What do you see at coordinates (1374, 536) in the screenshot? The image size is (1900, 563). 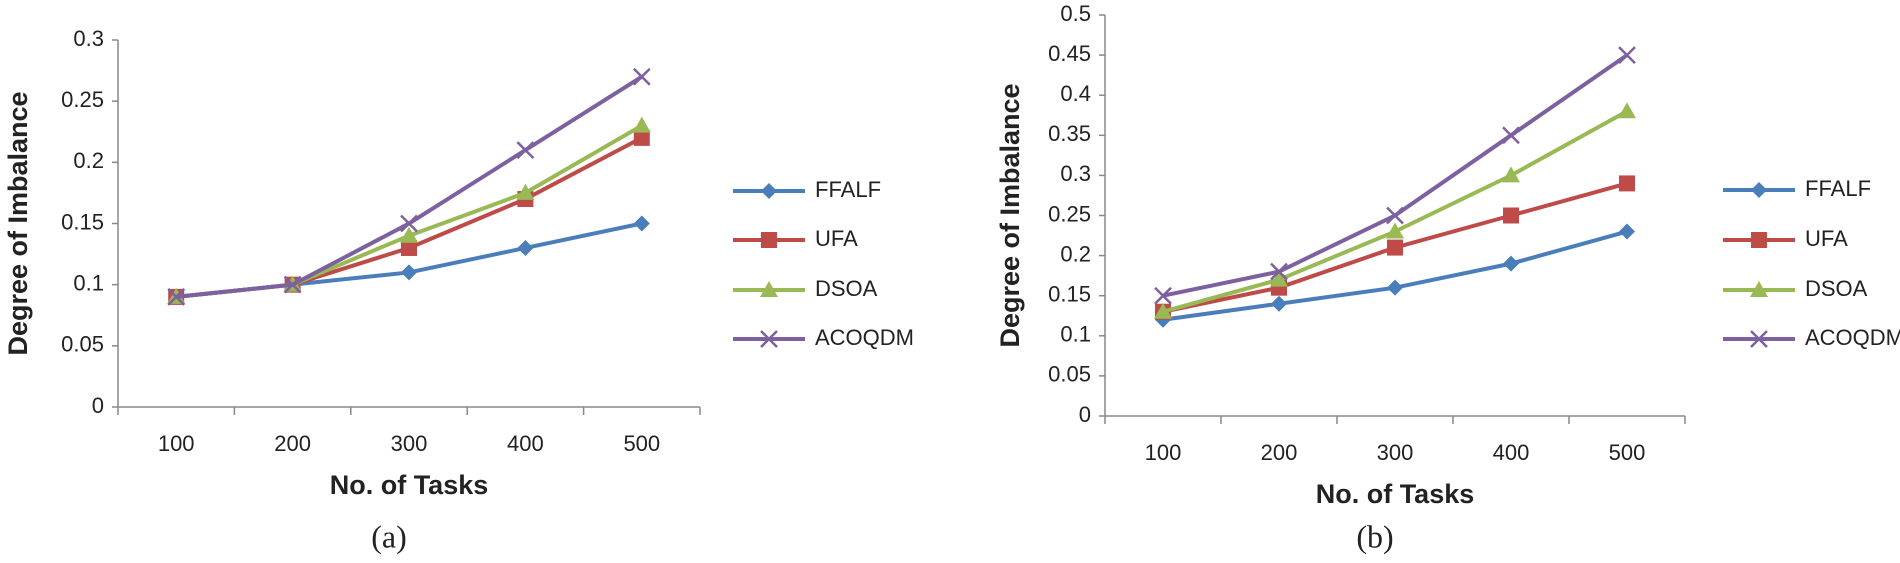 I see `caption: (b)` at bounding box center [1374, 536].